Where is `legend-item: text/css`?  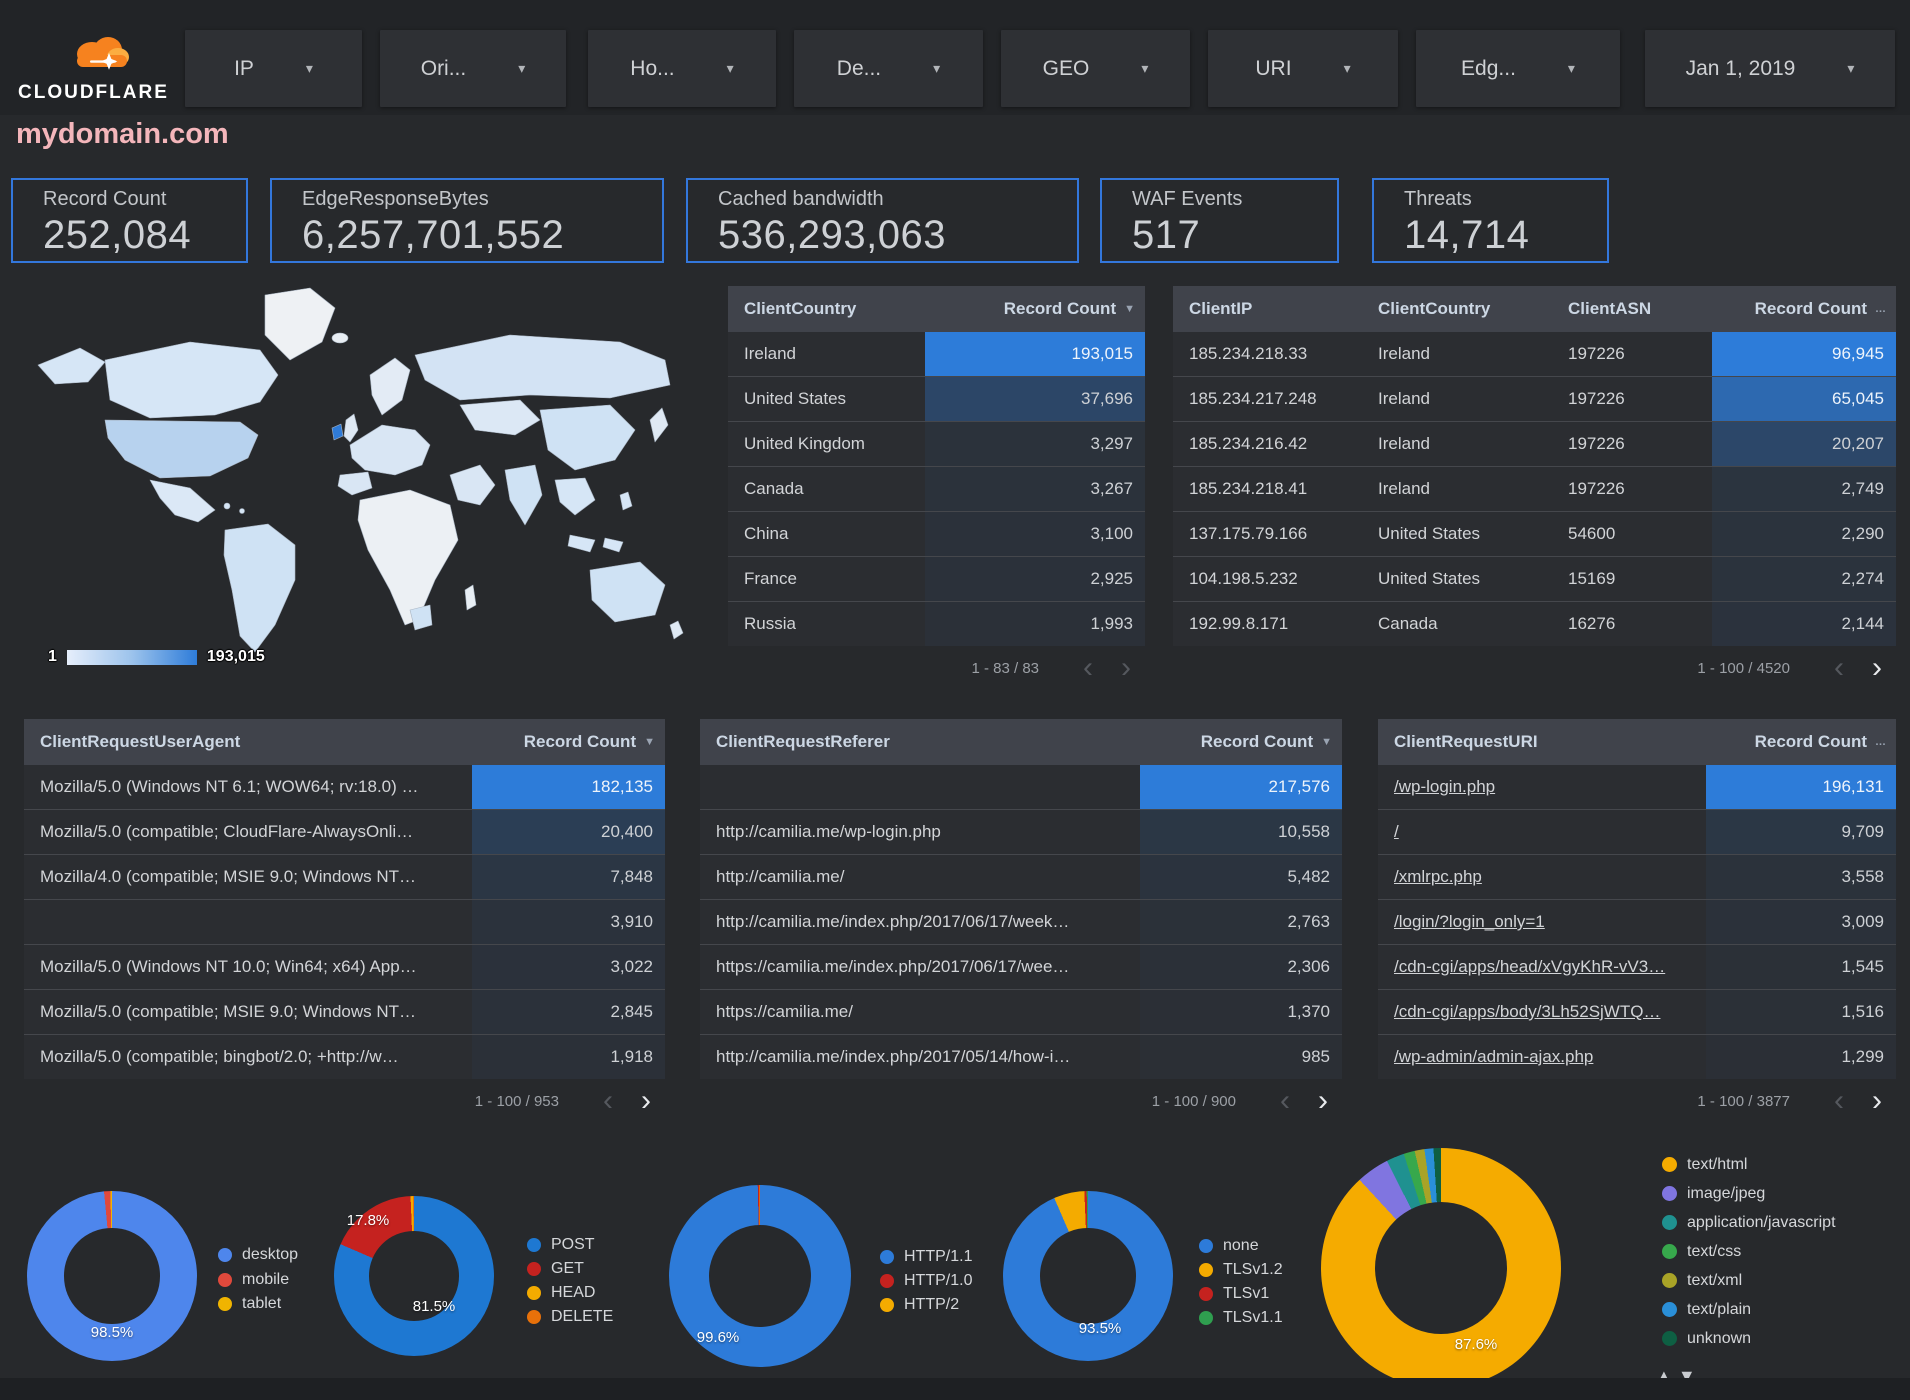 legend-item: text/css is located at coordinates (1749, 1251).